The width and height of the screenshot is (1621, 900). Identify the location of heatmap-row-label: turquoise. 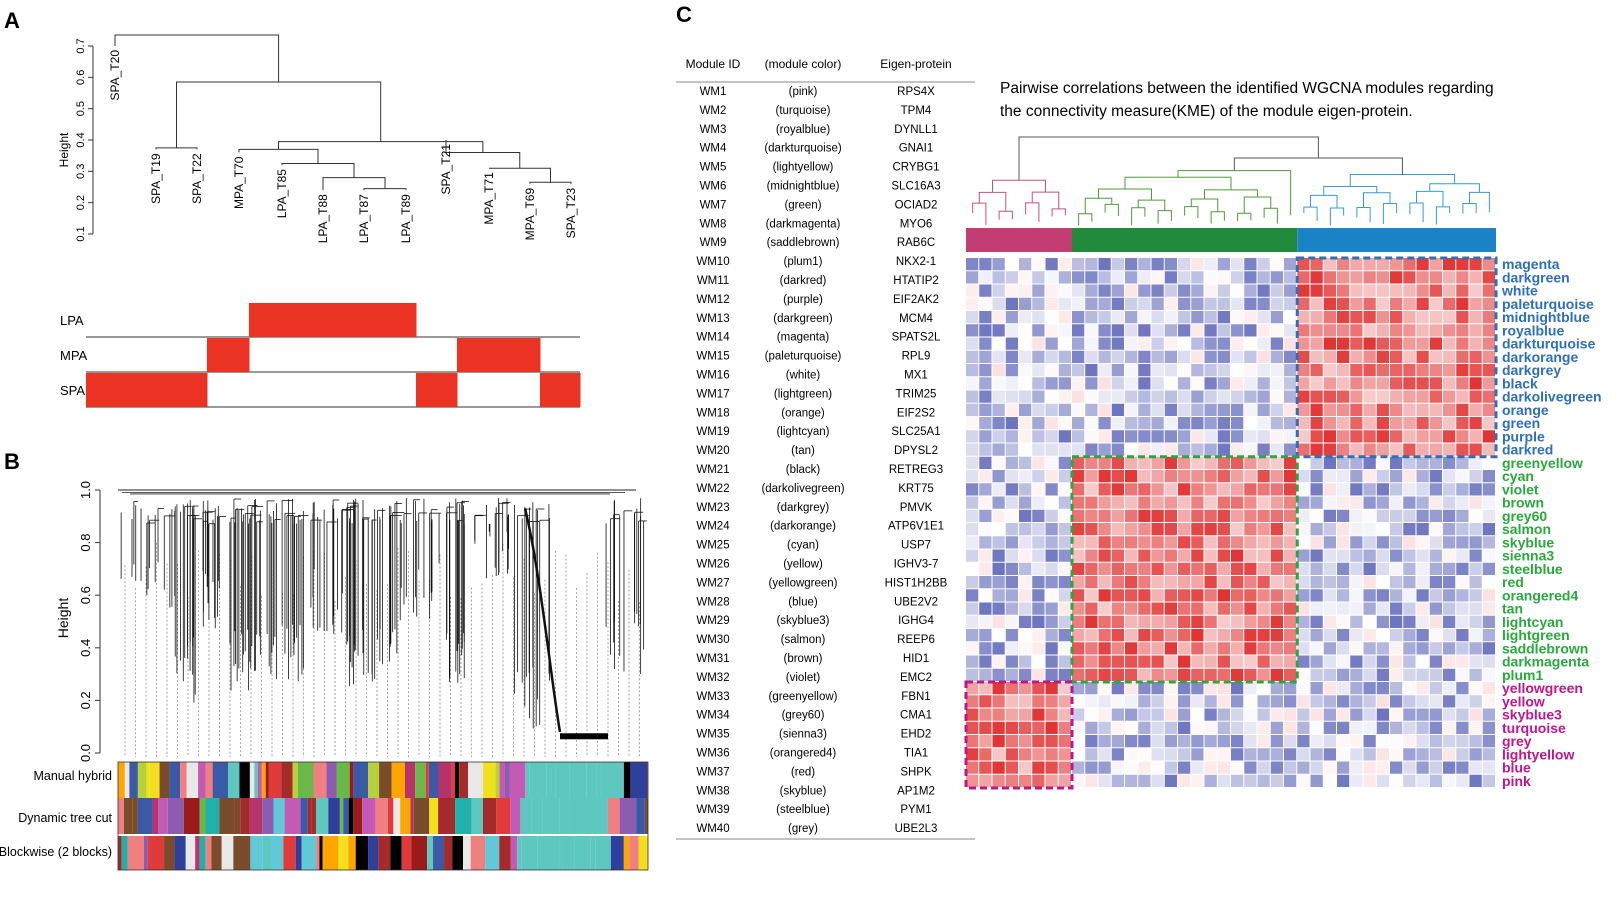
(1534, 728).